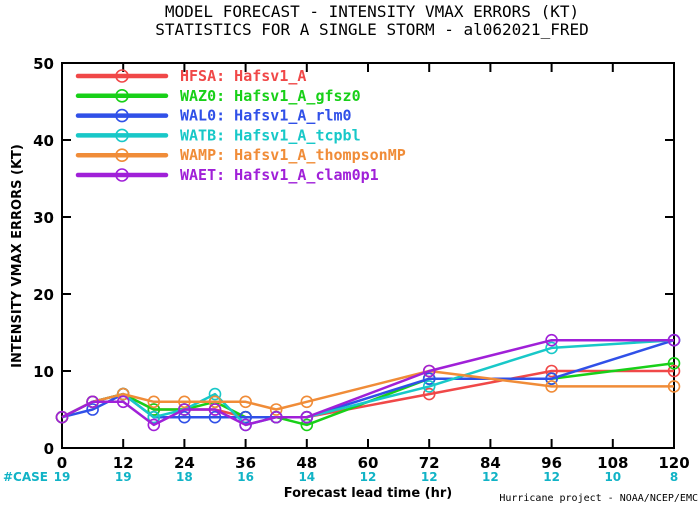 The image size is (700, 506). What do you see at coordinates (270, 135) in the screenshot?
I see `legend-label: WATB: Hafsv1_A_tcpbl` at bounding box center [270, 135].